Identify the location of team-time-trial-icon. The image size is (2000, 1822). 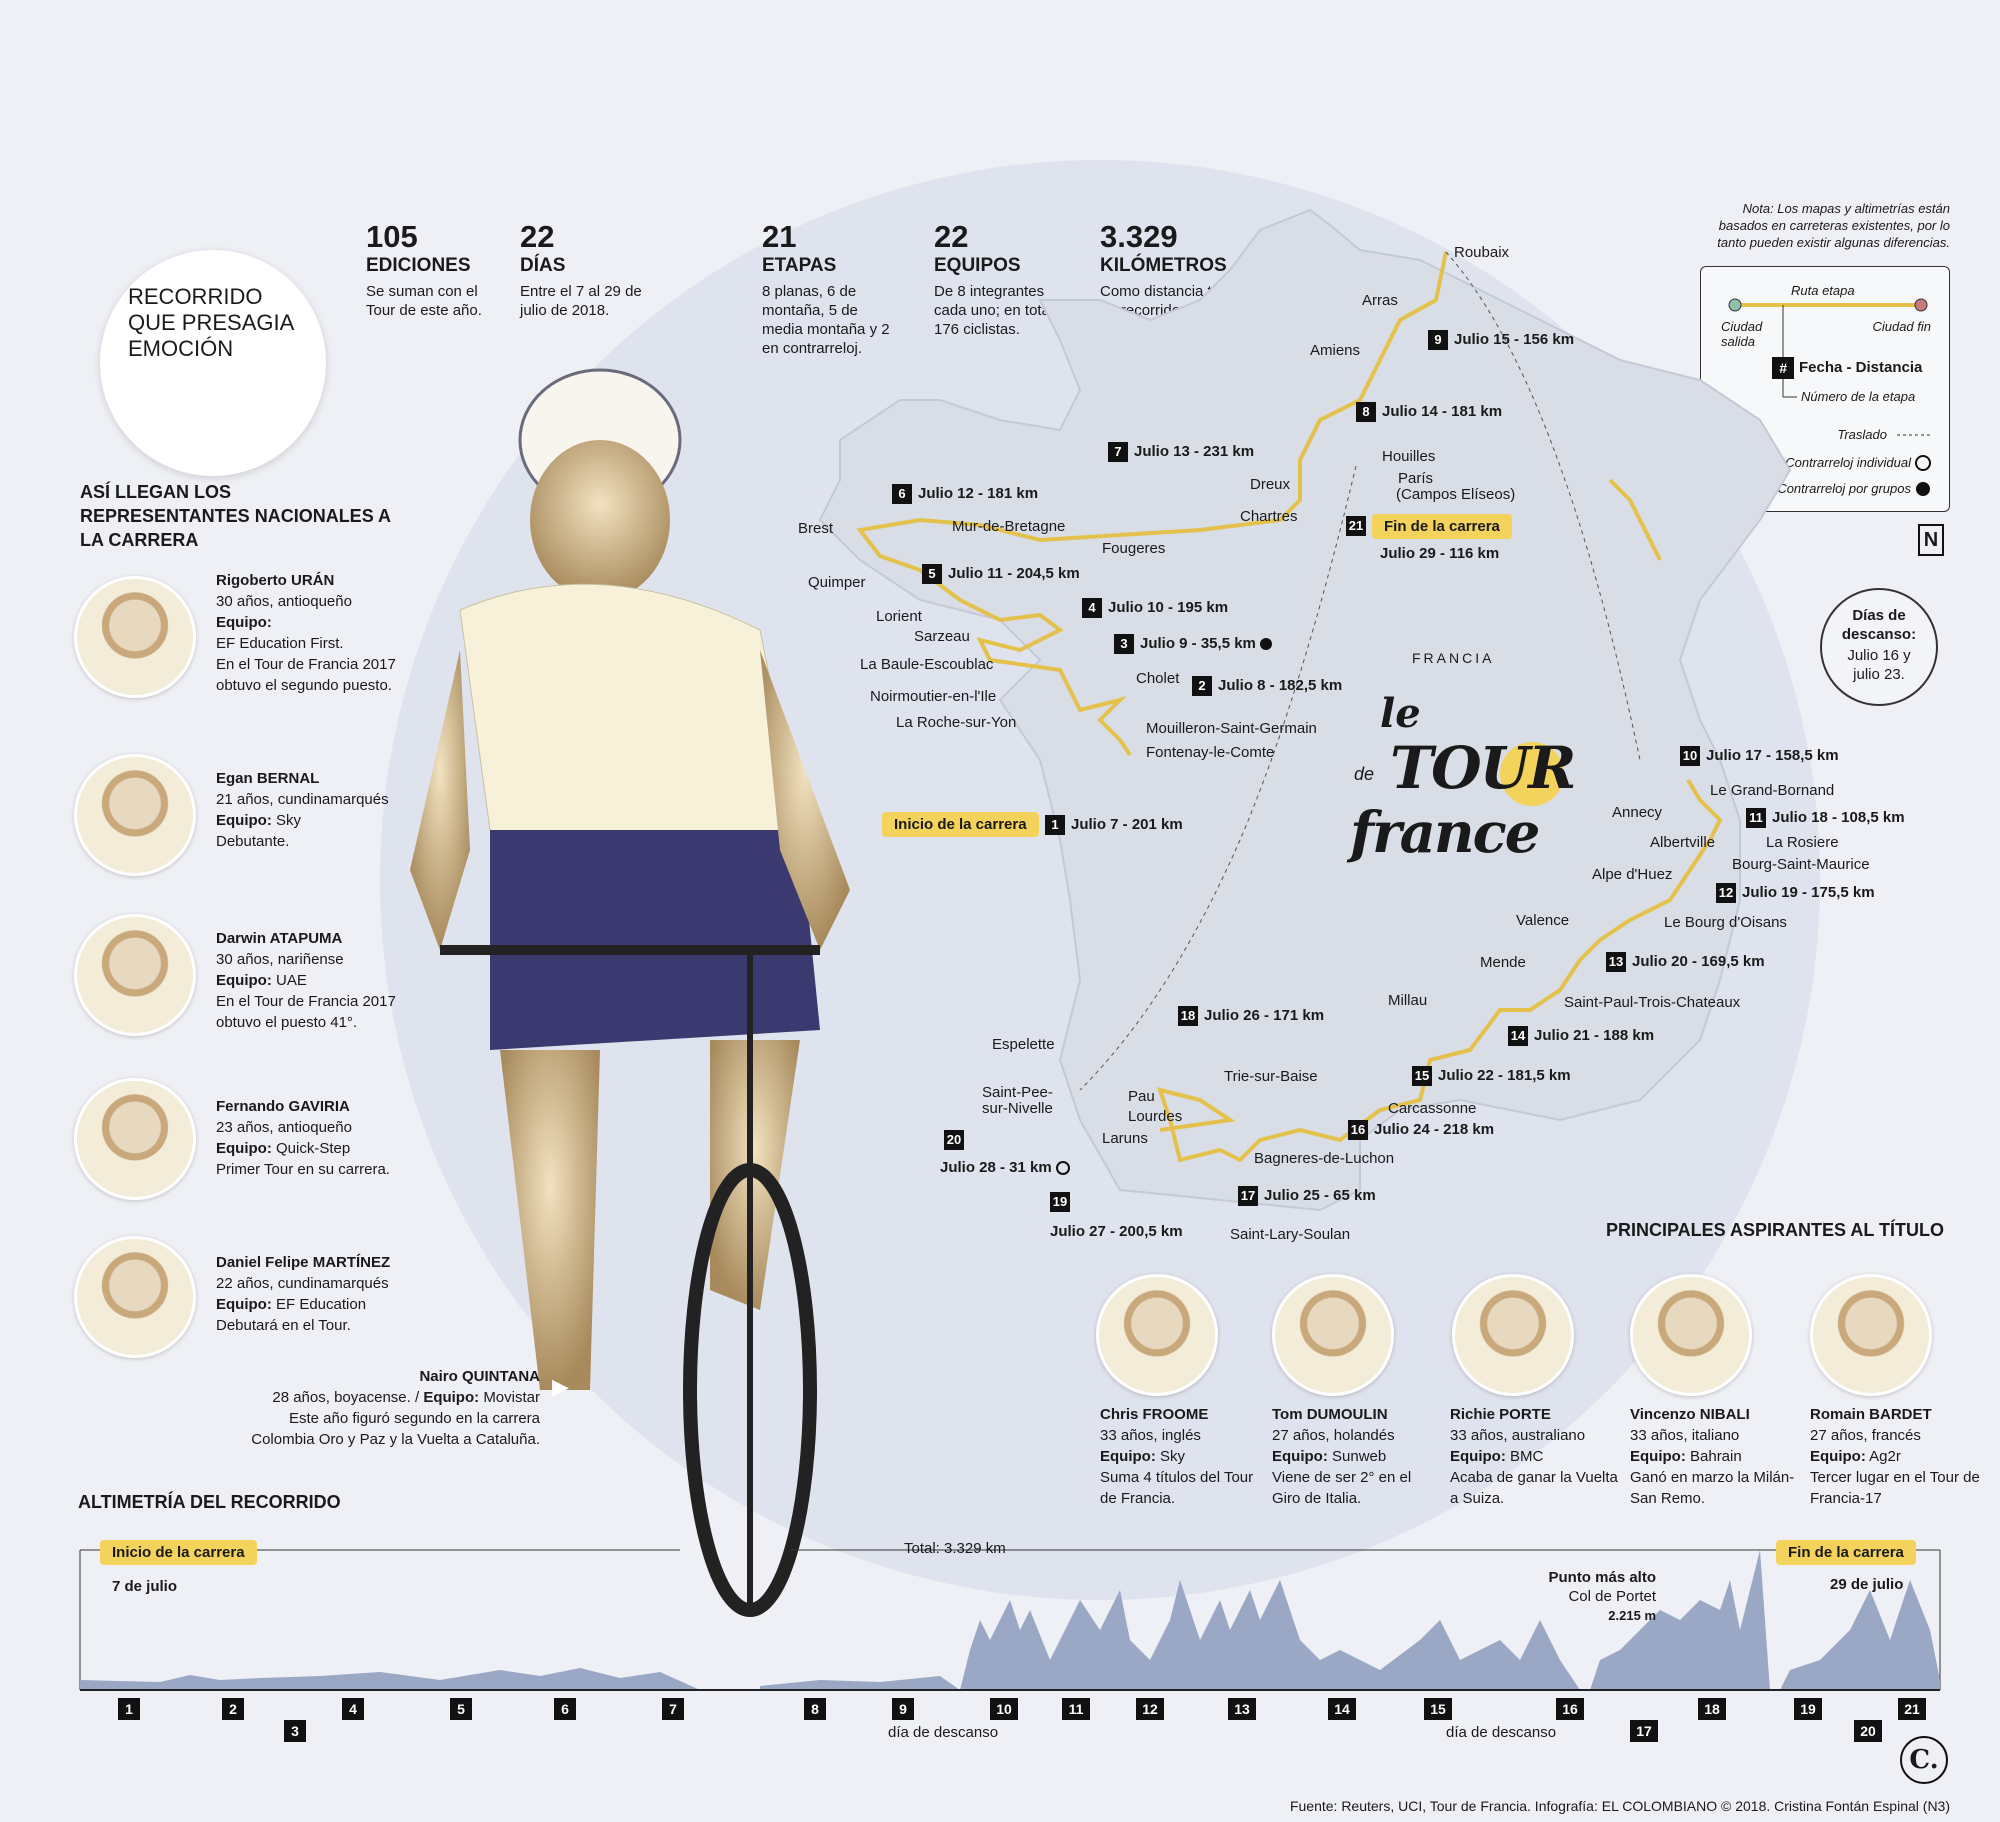
(1266, 644).